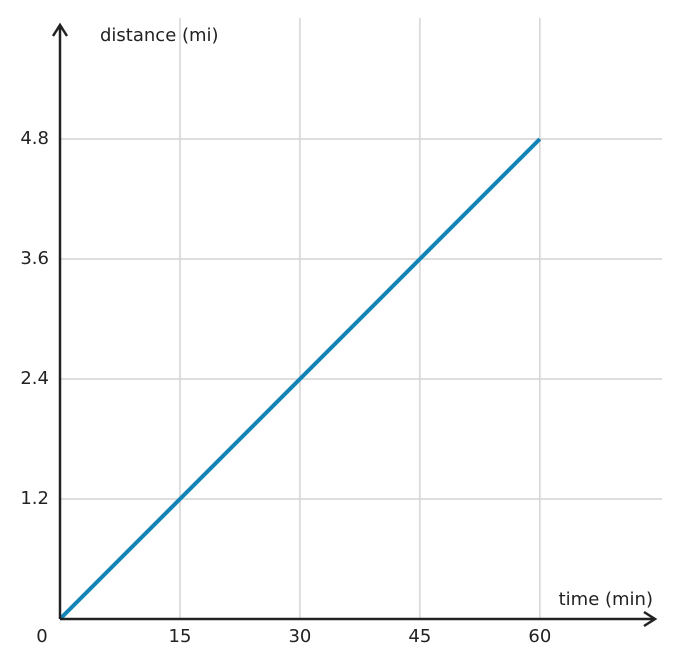  I want to click on x-tick-label: 60, so click(539, 636).